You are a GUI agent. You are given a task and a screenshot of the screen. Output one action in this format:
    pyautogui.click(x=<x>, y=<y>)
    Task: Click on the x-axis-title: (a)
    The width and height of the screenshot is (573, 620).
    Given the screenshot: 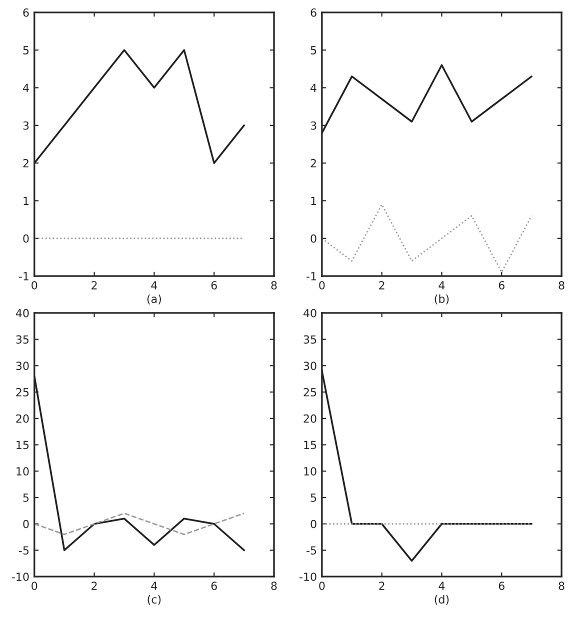 What is the action you would take?
    pyautogui.click(x=154, y=299)
    